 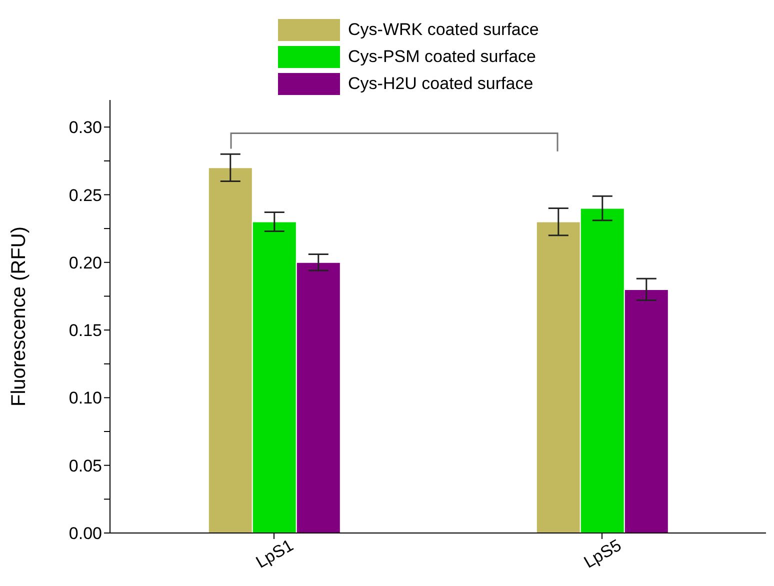 What do you see at coordinates (19, 316) in the screenshot?
I see `y-axis-title: Fluorescence (RFU)` at bounding box center [19, 316].